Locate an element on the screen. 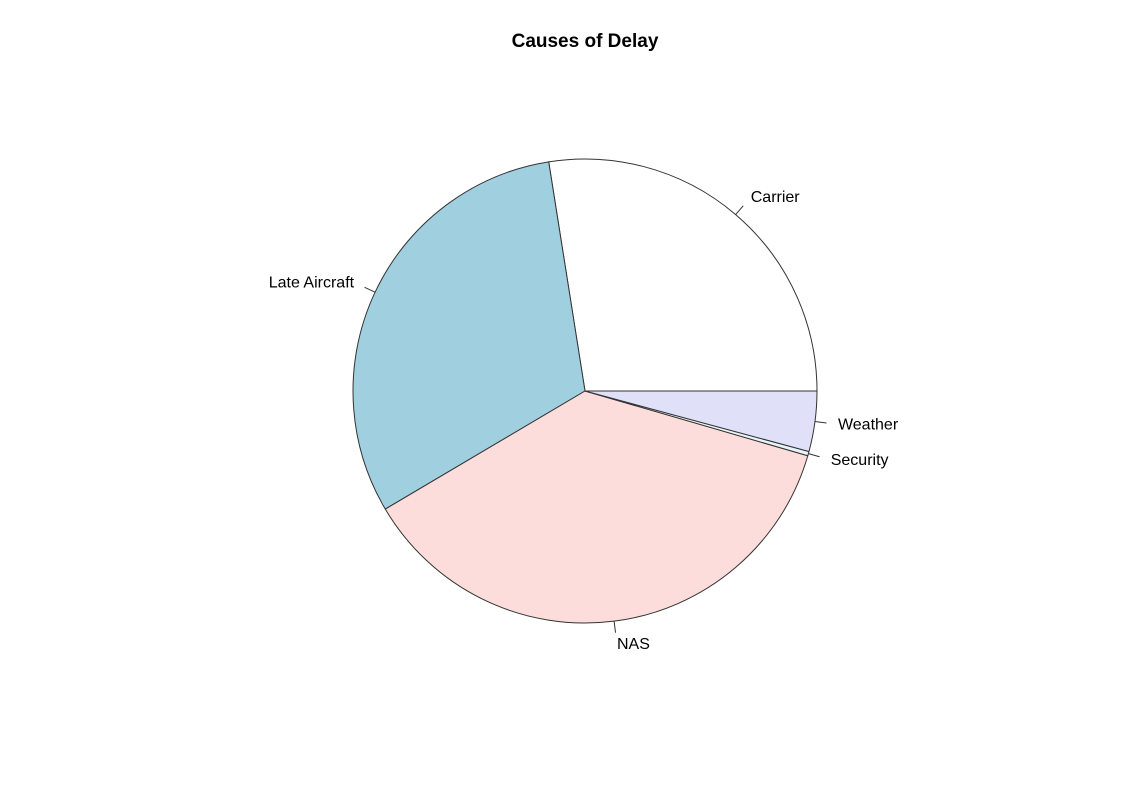  slice-label-late-aircraft: Late Aircraft is located at coordinates (312, 282).